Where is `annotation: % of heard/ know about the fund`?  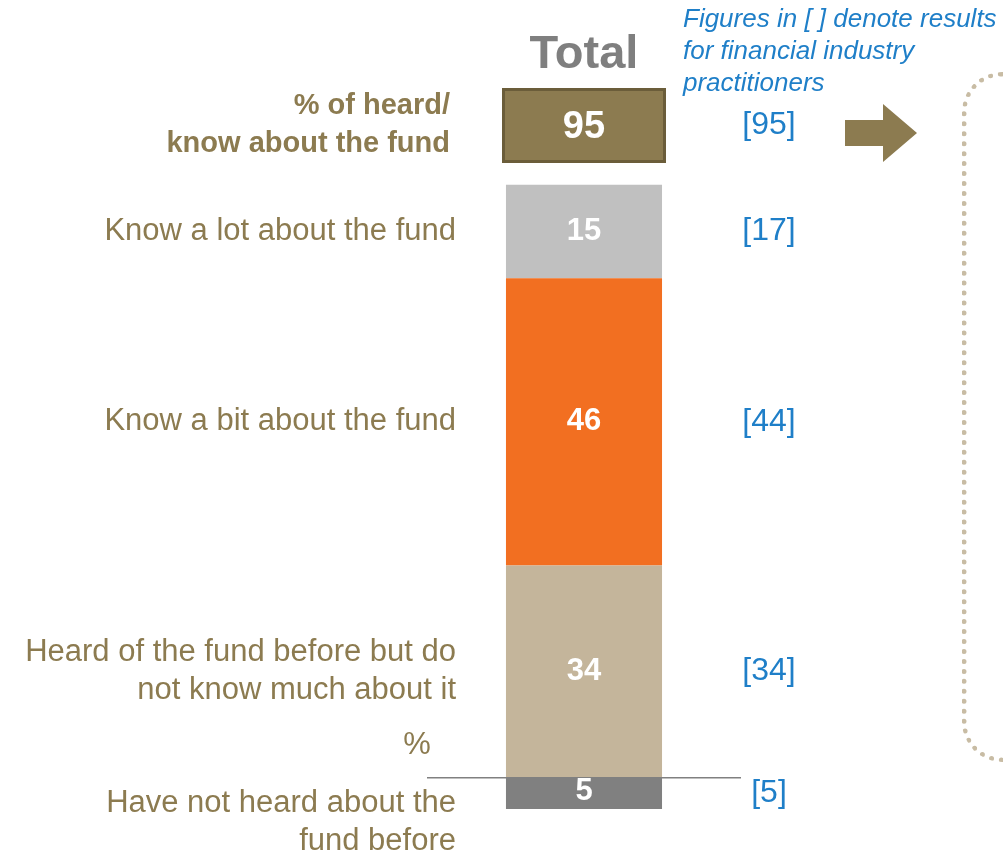
annotation: % of heard/ know about the fund is located at coordinates (308, 123).